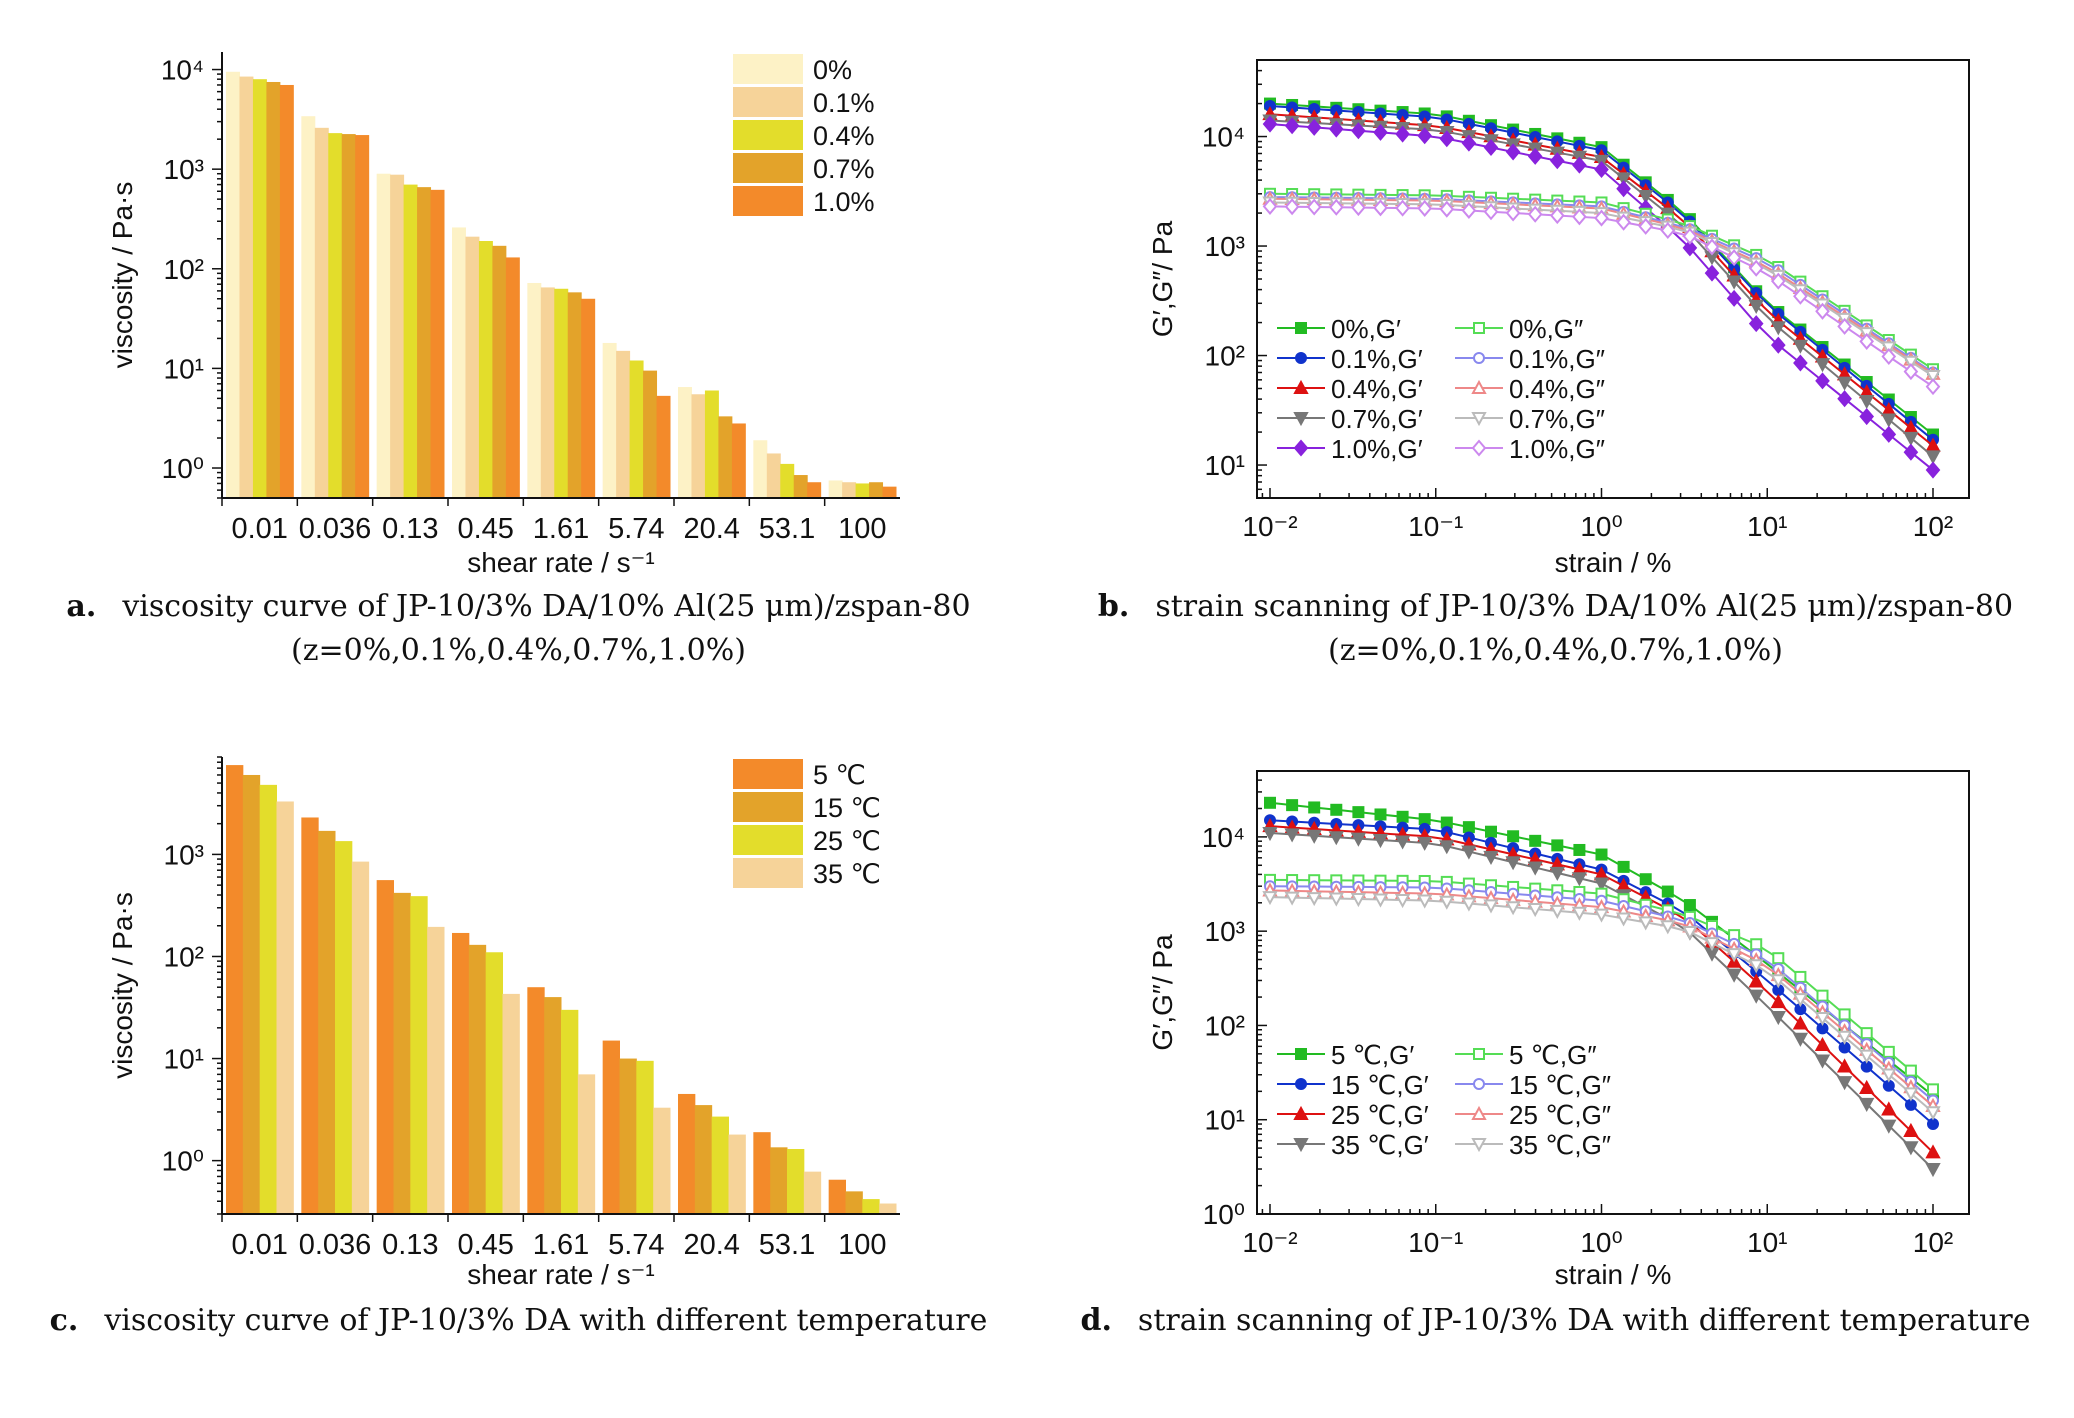  What do you see at coordinates (286, 291) in the screenshot?
I see `bar-a-s4-c0` at bounding box center [286, 291].